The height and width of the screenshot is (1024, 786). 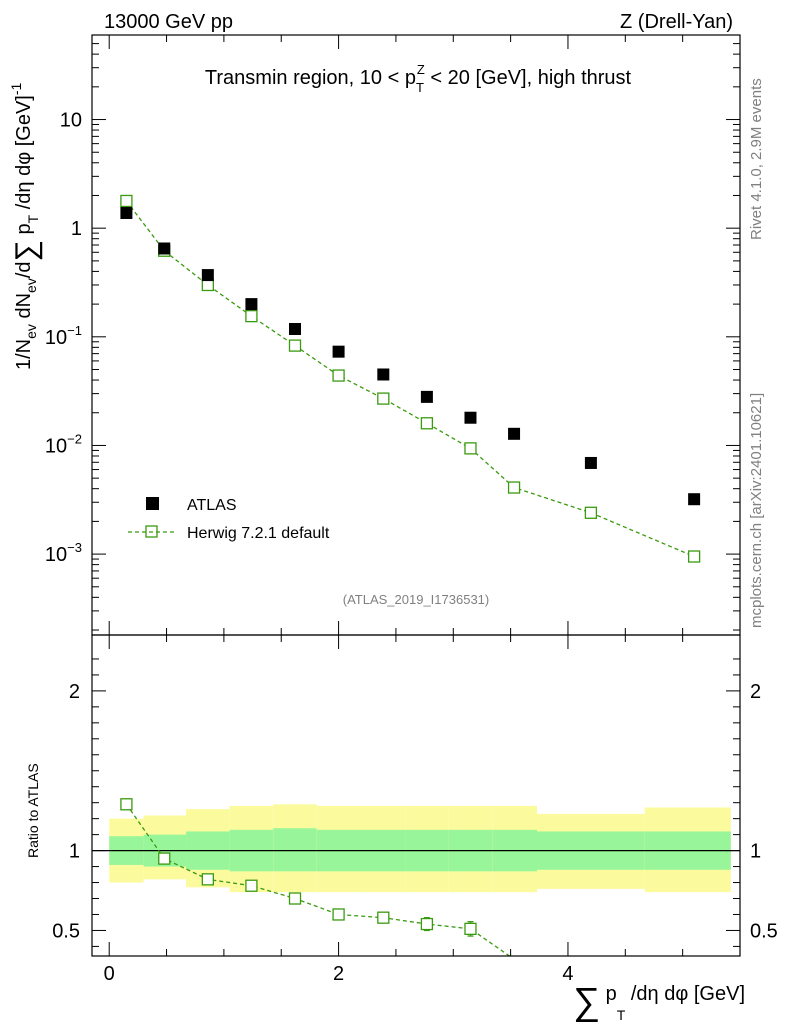 What do you see at coordinates (76, 229) in the screenshot?
I see `top-y-tick-label: 1` at bounding box center [76, 229].